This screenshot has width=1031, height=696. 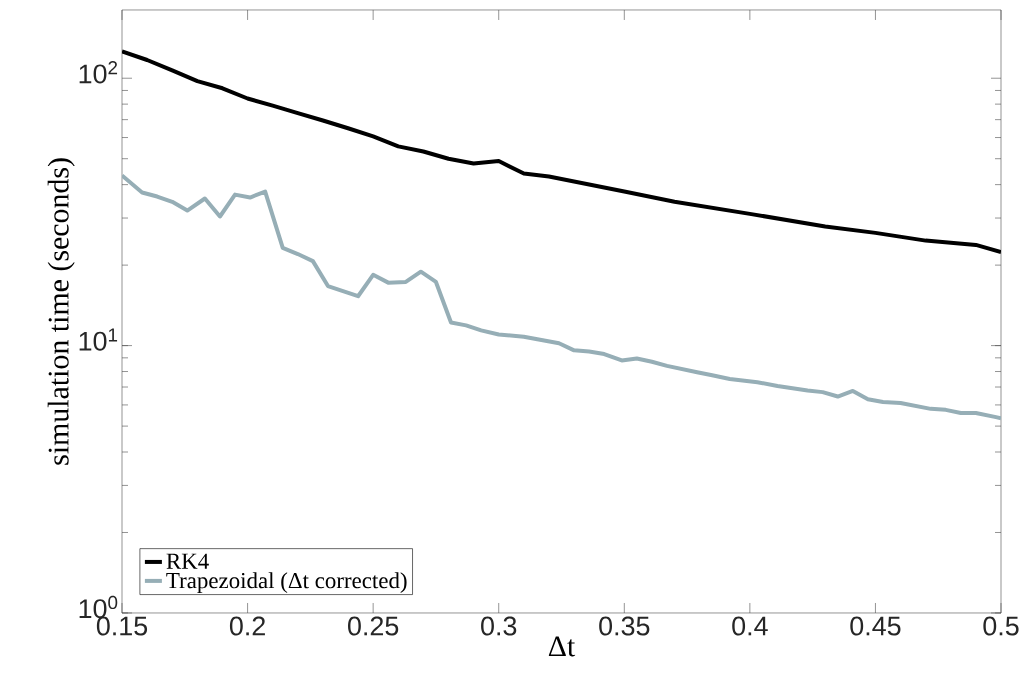 What do you see at coordinates (247, 626) in the screenshot?
I see `x-tick-label: 0.2` at bounding box center [247, 626].